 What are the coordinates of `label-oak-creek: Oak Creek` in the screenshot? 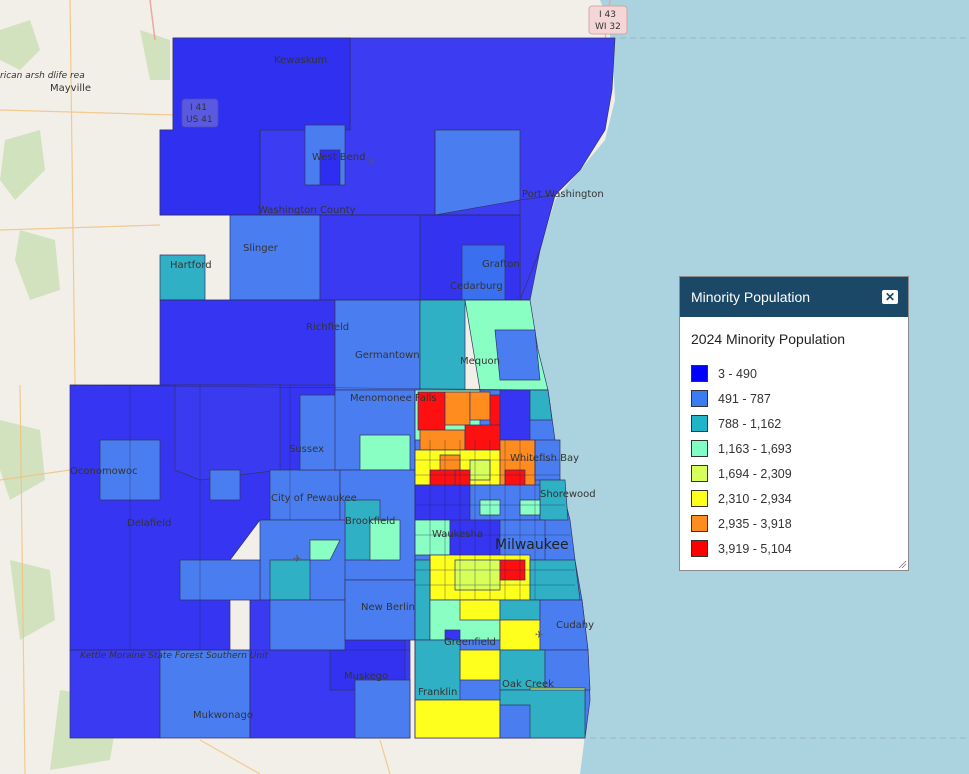 It's located at (528, 684).